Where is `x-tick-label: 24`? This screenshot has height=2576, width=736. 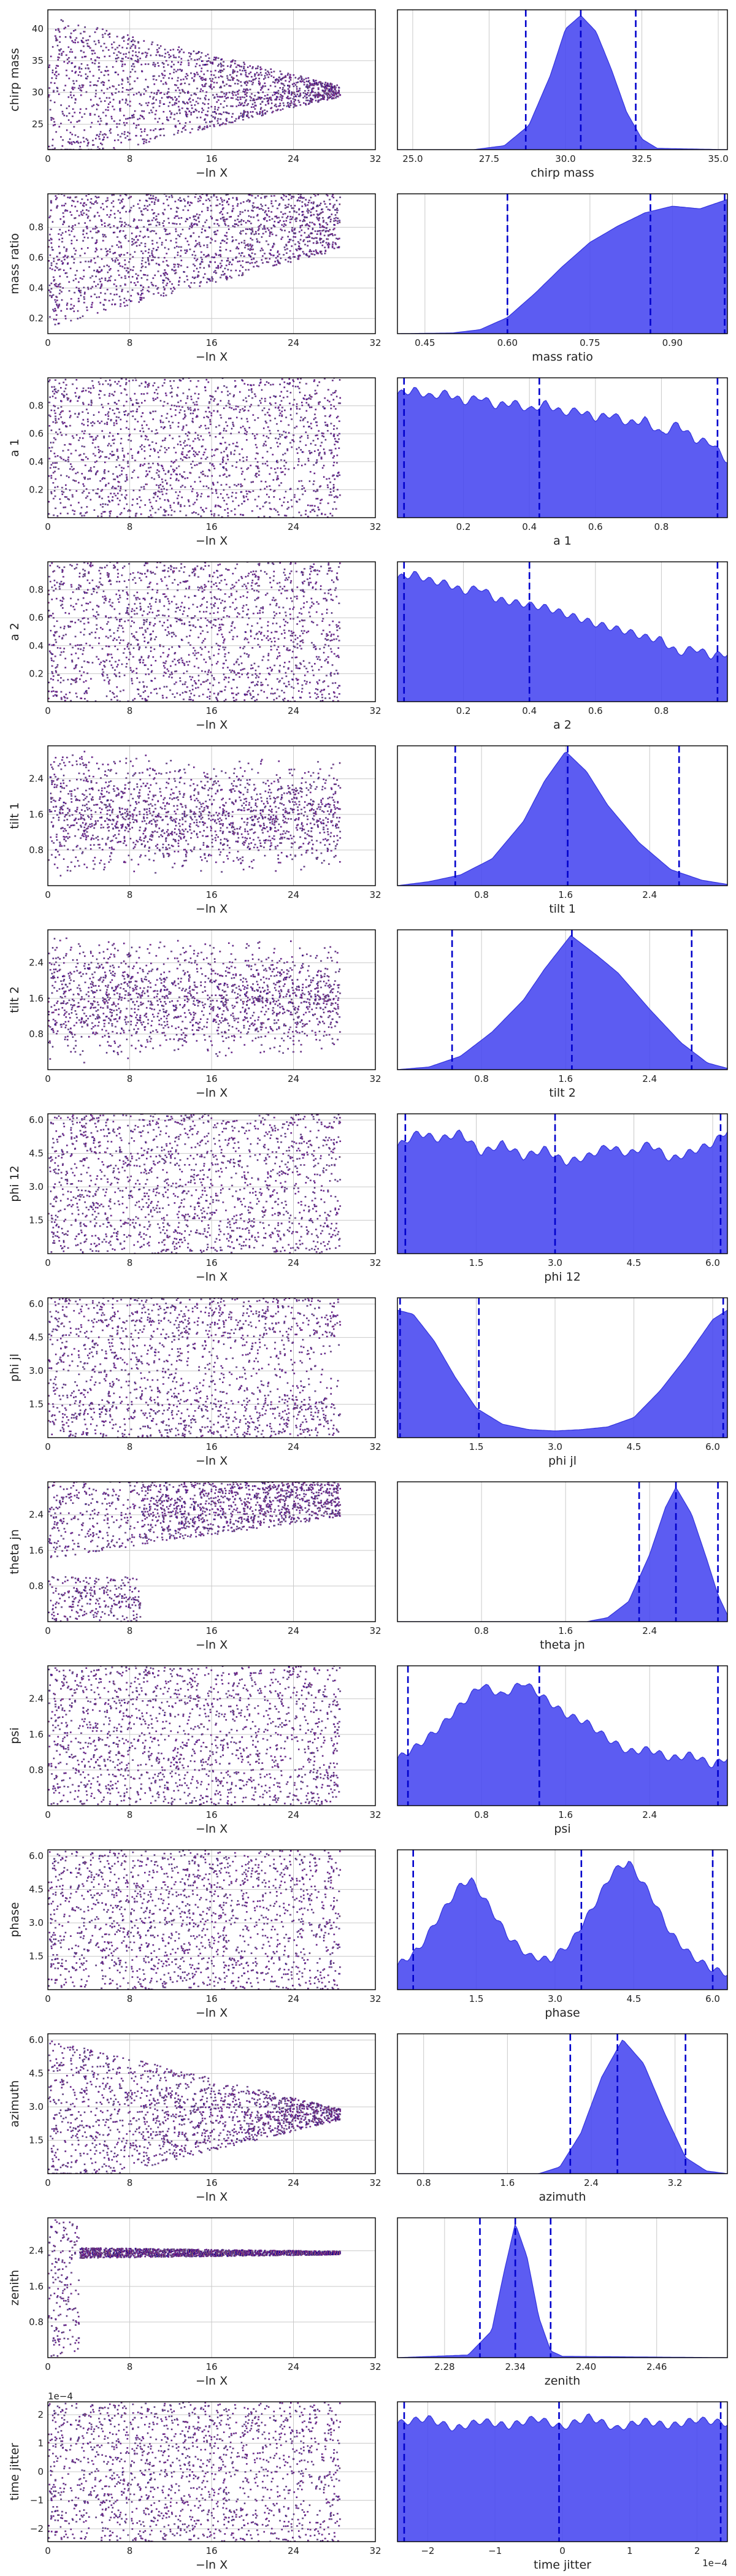
x-tick-label: 24 is located at coordinates (293, 342).